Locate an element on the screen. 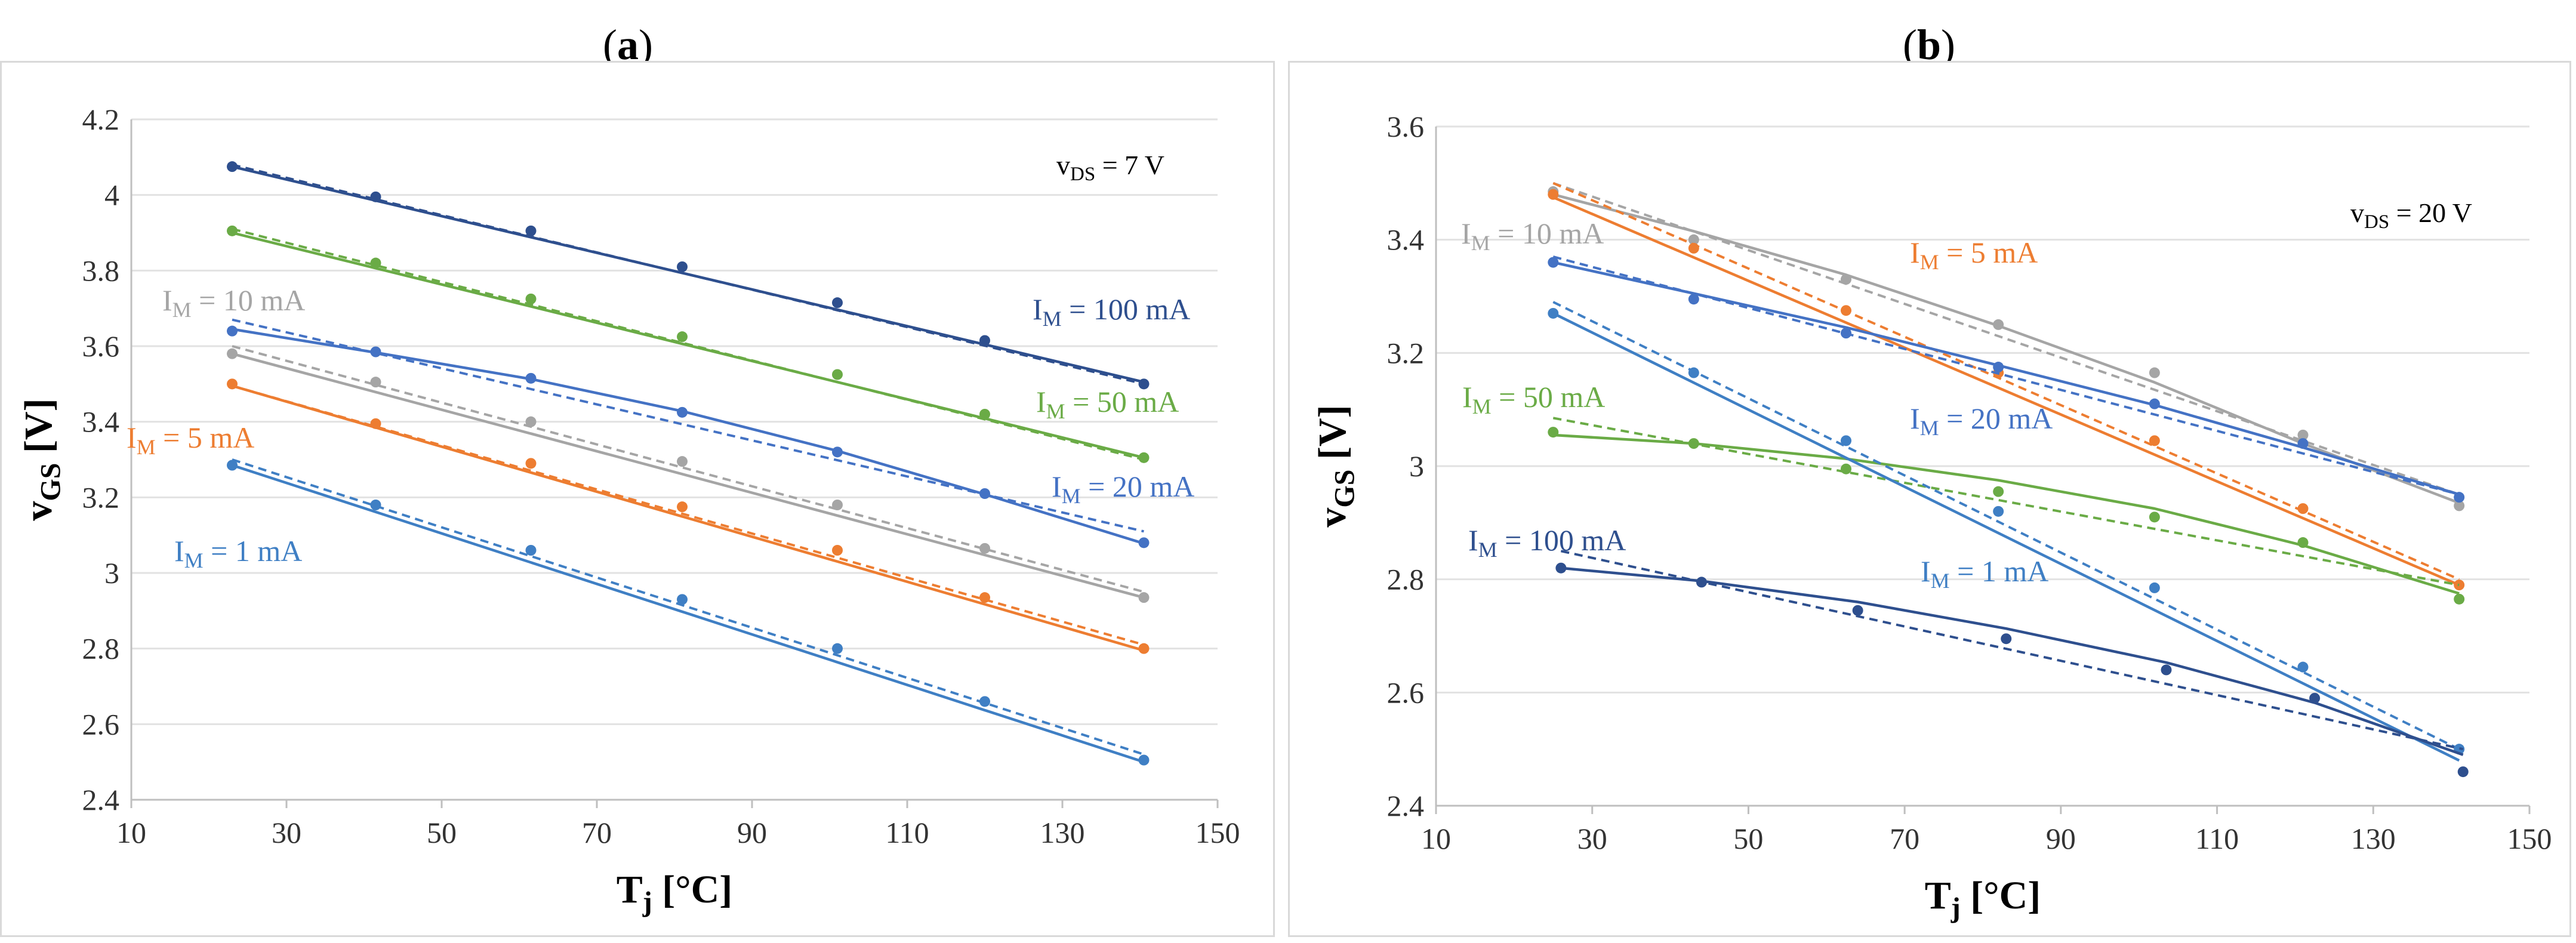 Image resolution: width=2576 pixels, height=943 pixels. series-label: IM = 5 mA is located at coordinates (190, 440).